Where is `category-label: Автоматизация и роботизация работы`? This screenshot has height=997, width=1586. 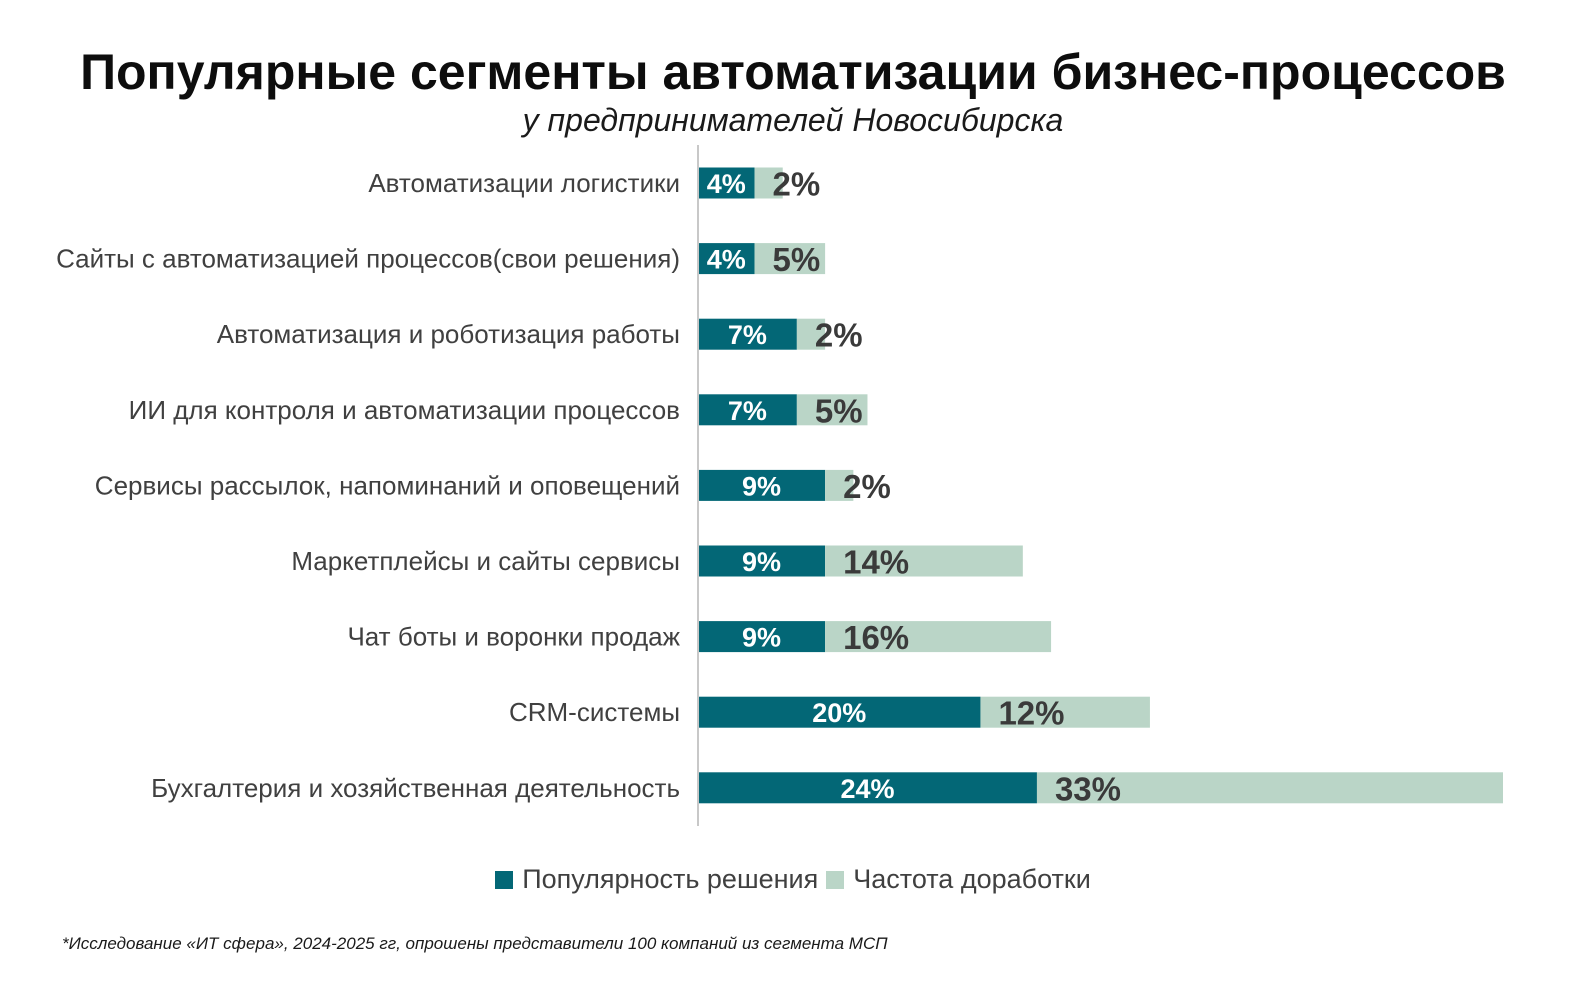
category-label: Автоматизация и роботизация работы is located at coordinates (448, 334).